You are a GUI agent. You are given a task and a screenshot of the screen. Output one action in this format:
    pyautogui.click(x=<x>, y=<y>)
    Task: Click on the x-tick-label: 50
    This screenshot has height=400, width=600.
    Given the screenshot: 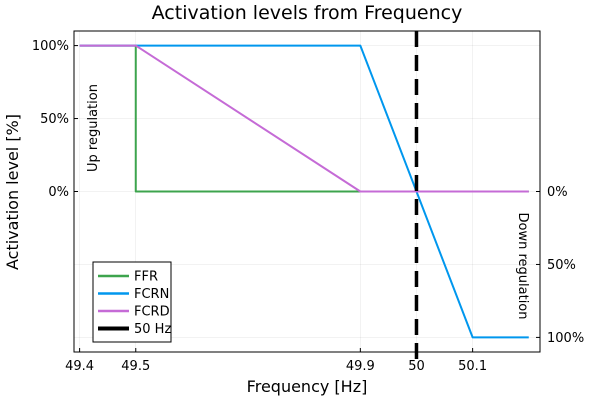 What is the action you would take?
    pyautogui.click(x=416, y=366)
    